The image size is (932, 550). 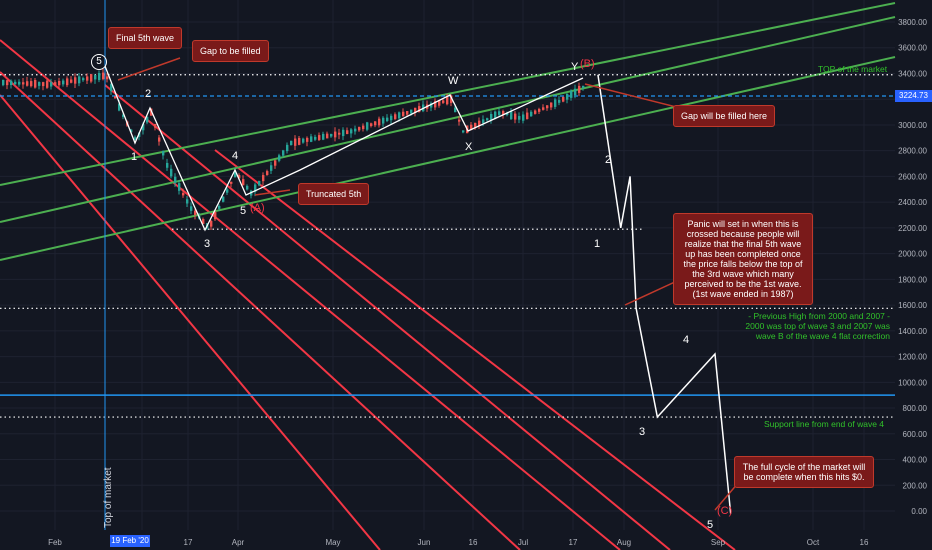 I want to click on wave-label-y: Y, so click(x=575, y=67).